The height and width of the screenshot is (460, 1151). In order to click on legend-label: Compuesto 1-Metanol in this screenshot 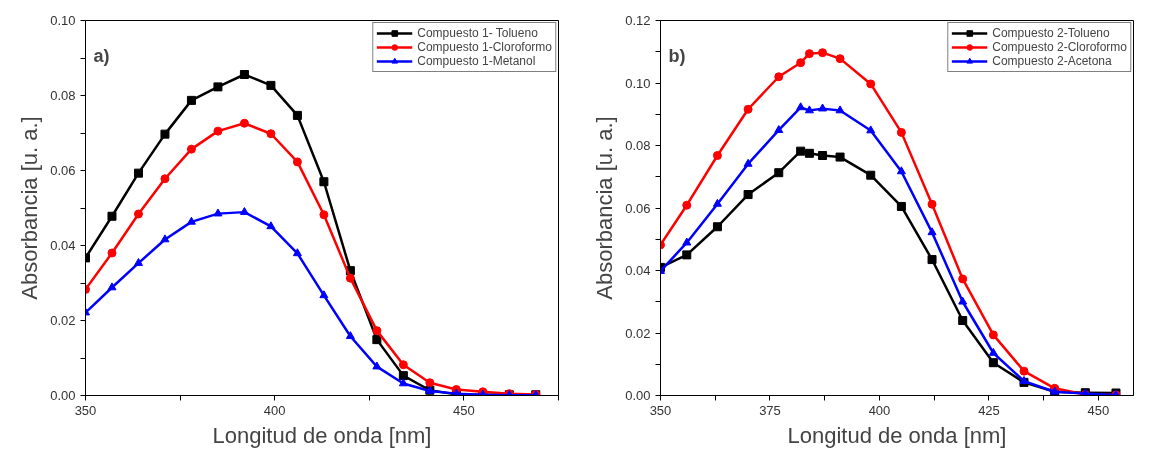, I will do `click(476, 61)`.